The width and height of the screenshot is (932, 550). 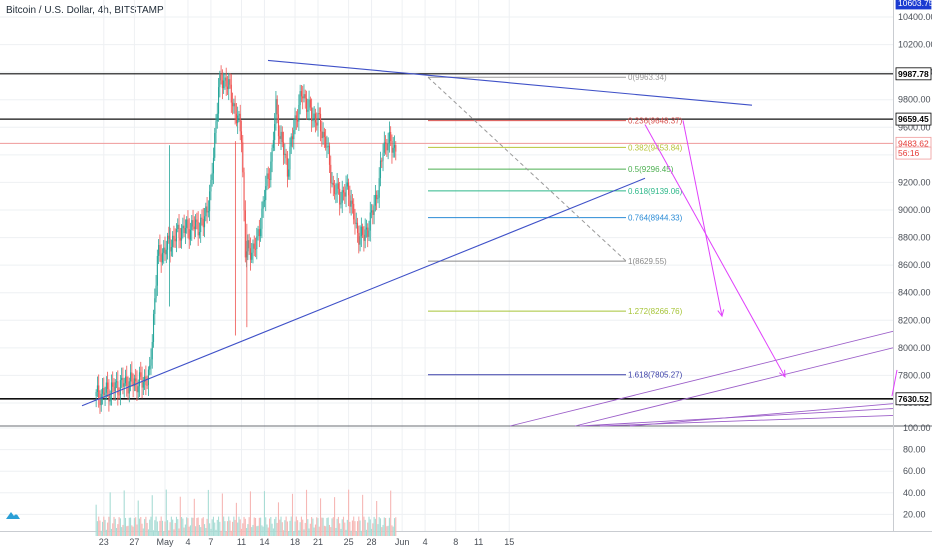 I want to click on fib-level-label: 0(9963.34), so click(x=647, y=77).